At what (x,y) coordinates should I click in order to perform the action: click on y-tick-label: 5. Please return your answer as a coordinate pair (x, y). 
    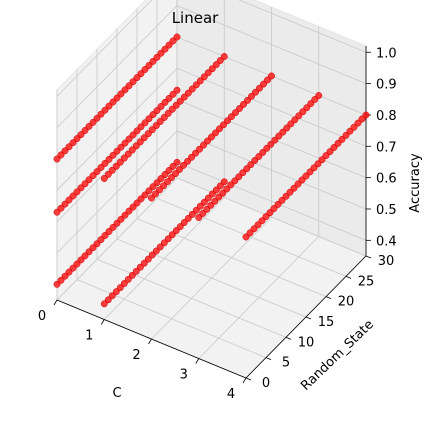
    Looking at the image, I should click on (286, 363).